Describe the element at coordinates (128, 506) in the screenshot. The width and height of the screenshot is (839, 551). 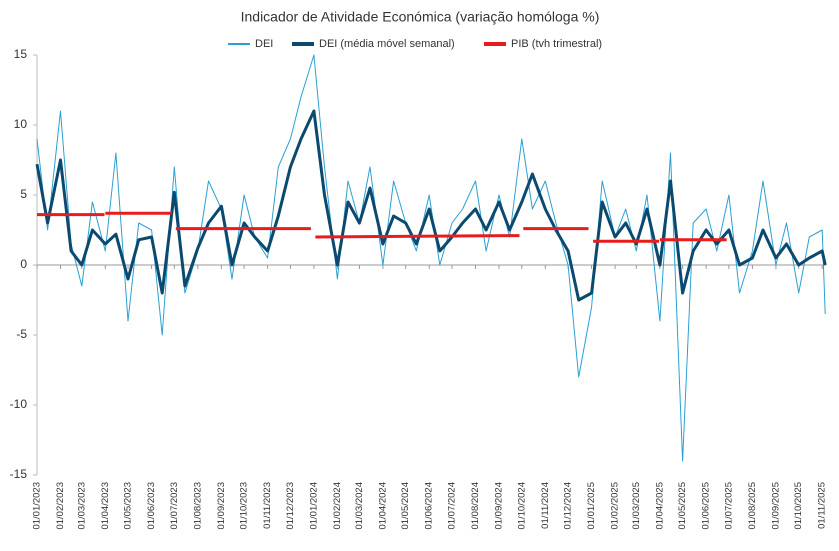
I see `x-tick-label: 01/05/2023` at that location.